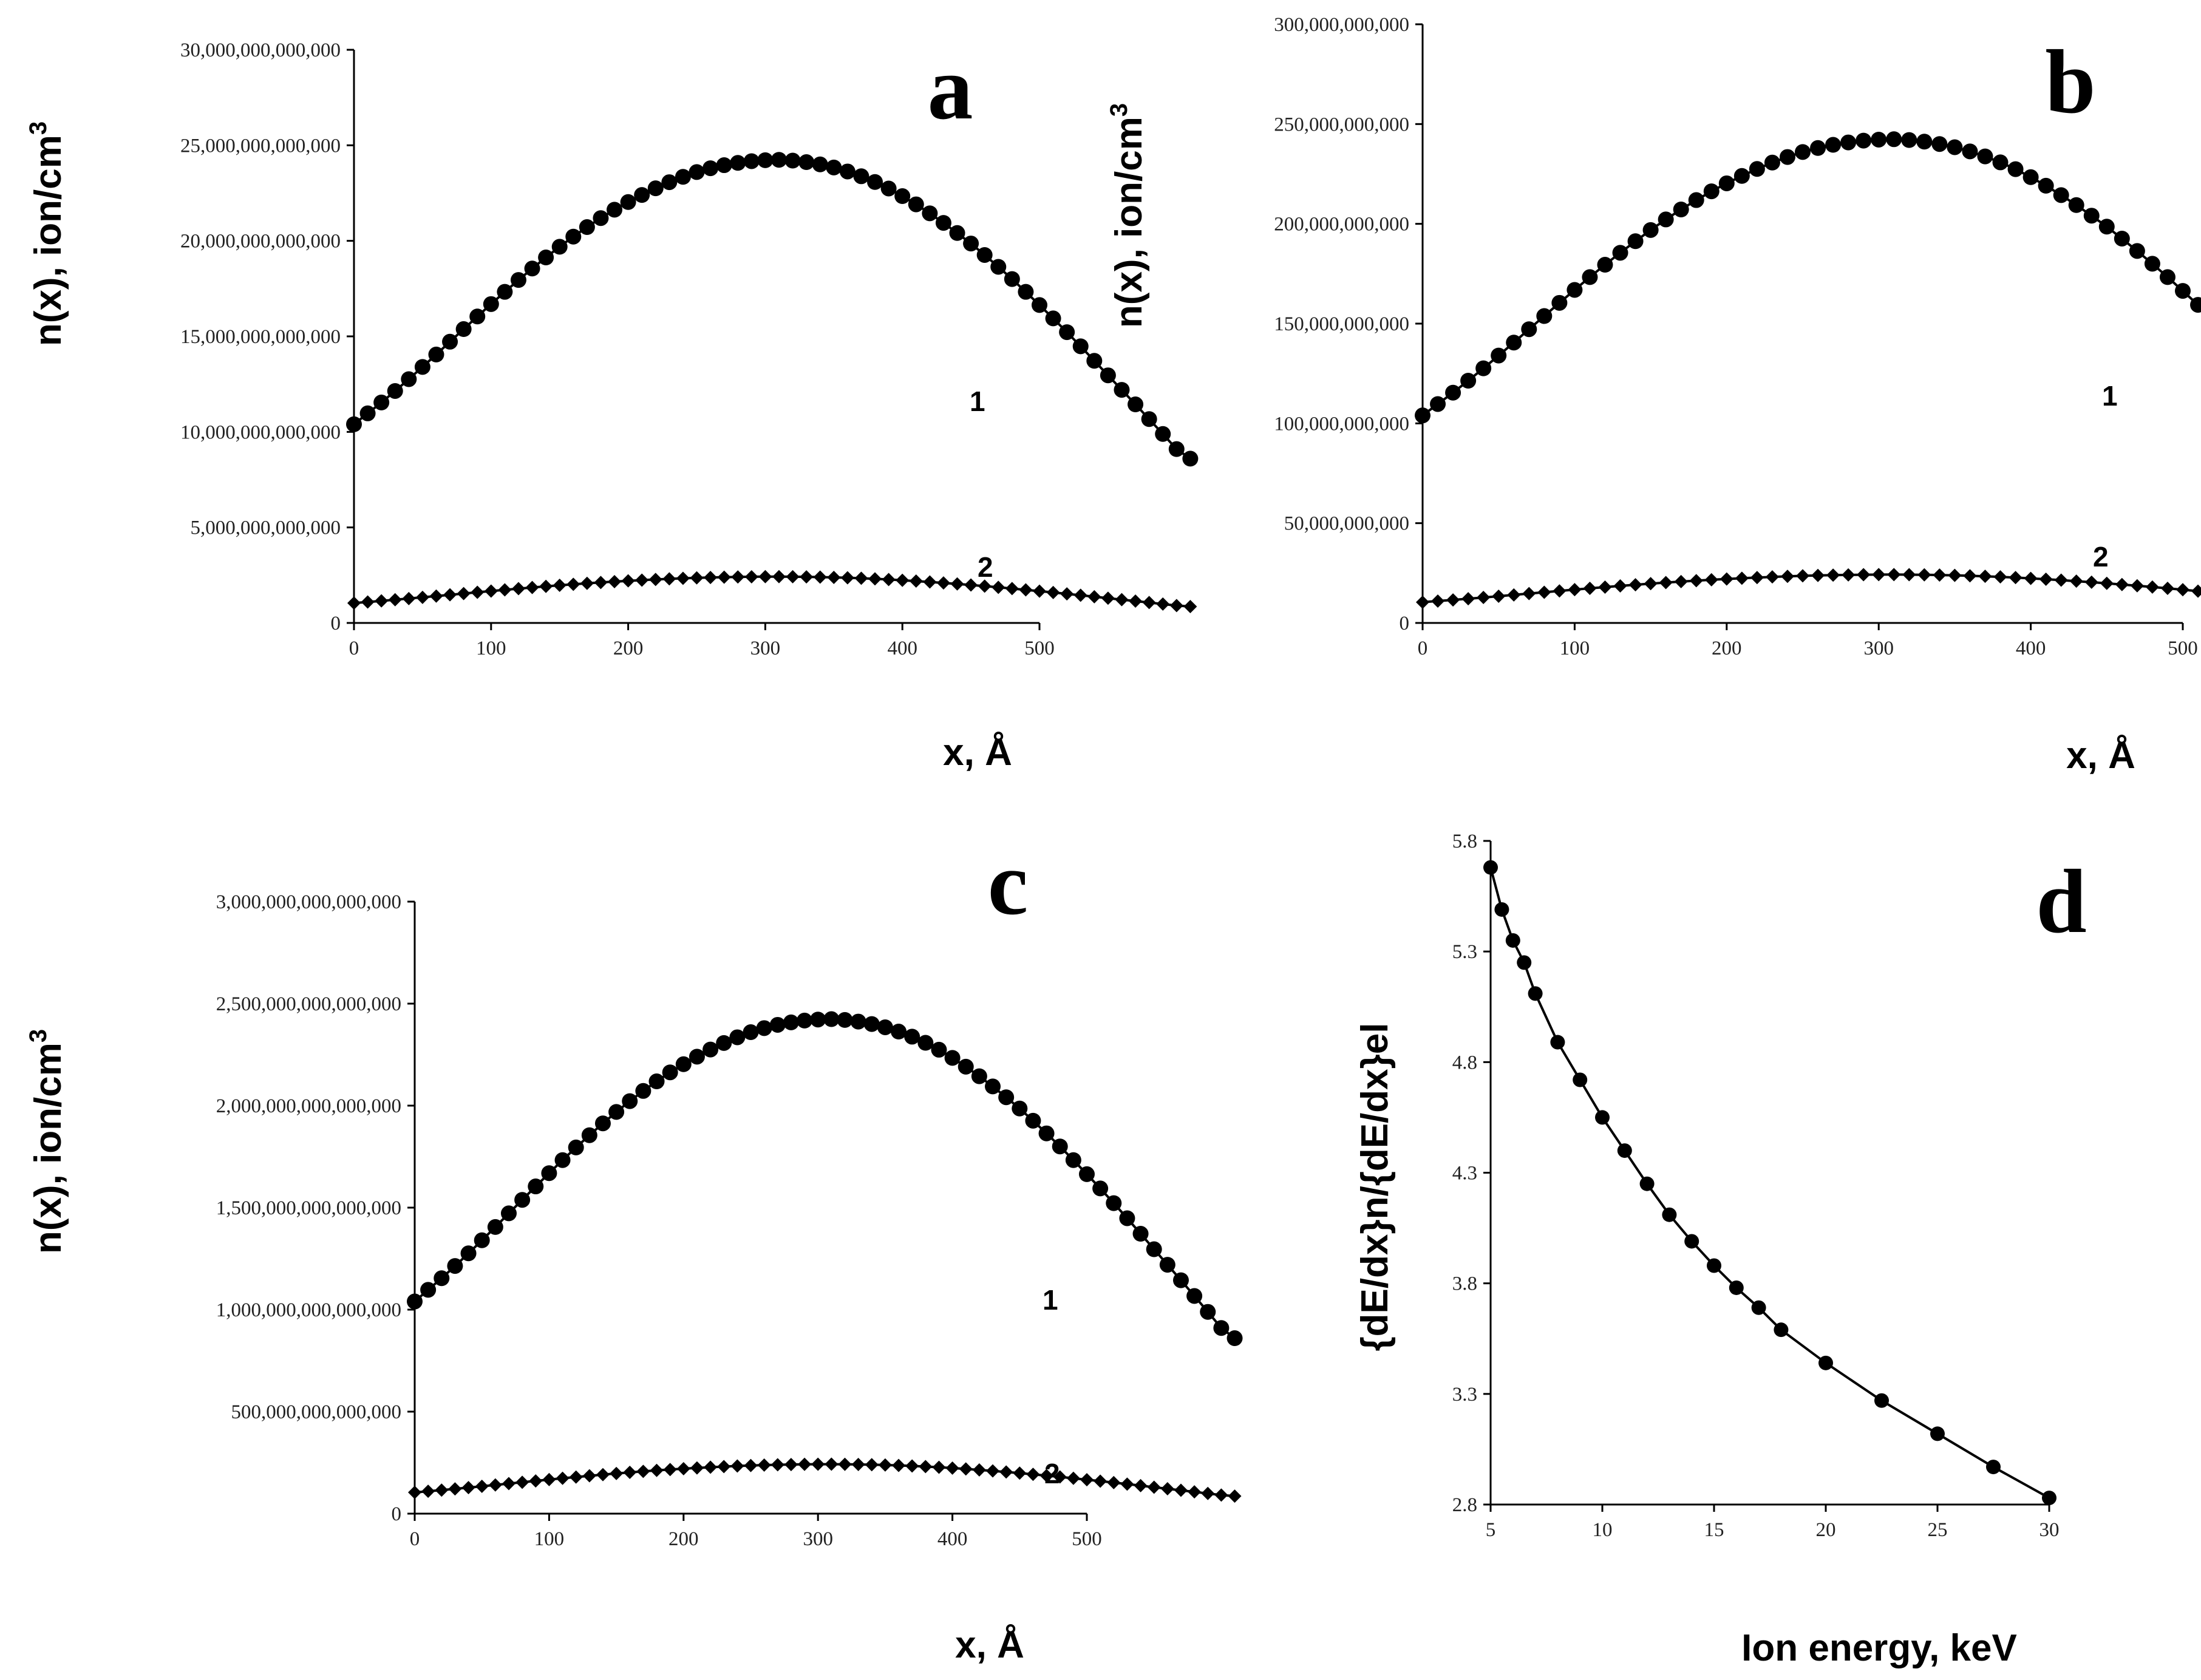 The image size is (2201, 1680). Describe the element at coordinates (48, 1148) in the screenshot. I see `y-axis-title-text-c: n(x), ion/cm` at that location.